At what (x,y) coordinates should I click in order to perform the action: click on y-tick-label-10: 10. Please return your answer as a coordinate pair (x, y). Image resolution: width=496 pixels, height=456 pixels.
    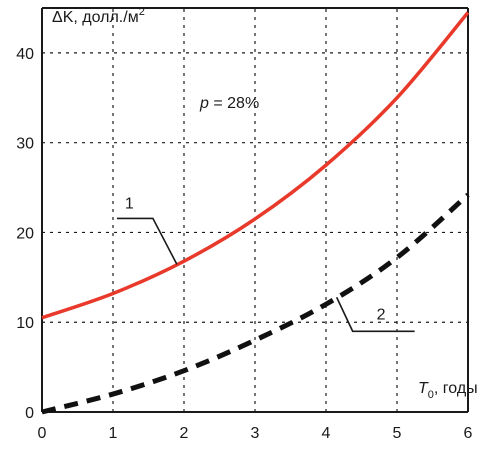
    Looking at the image, I should click on (25, 323).